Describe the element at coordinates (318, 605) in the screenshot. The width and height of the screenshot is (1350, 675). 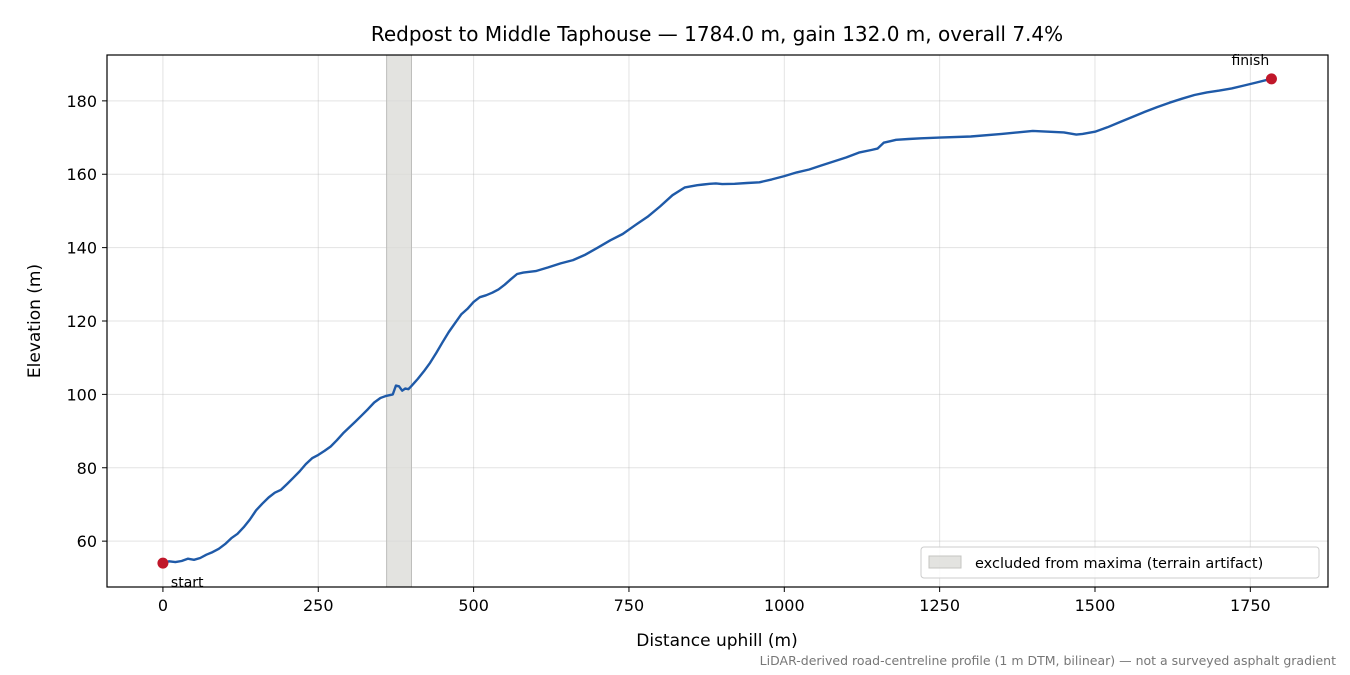
I see `x-tick-label: 250` at that location.